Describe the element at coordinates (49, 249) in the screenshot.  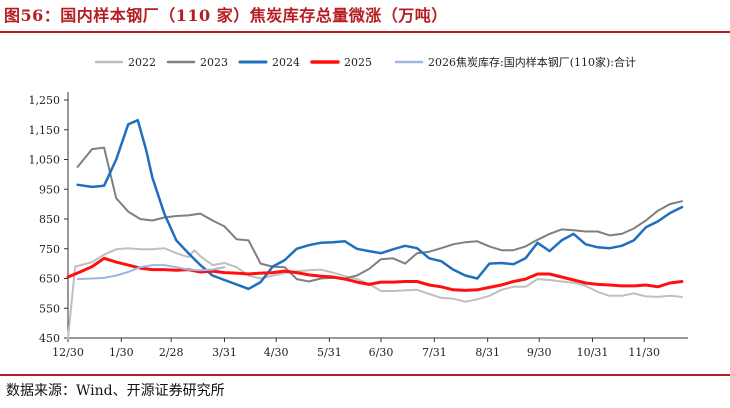
I see `y-tick-label: 750` at that location.